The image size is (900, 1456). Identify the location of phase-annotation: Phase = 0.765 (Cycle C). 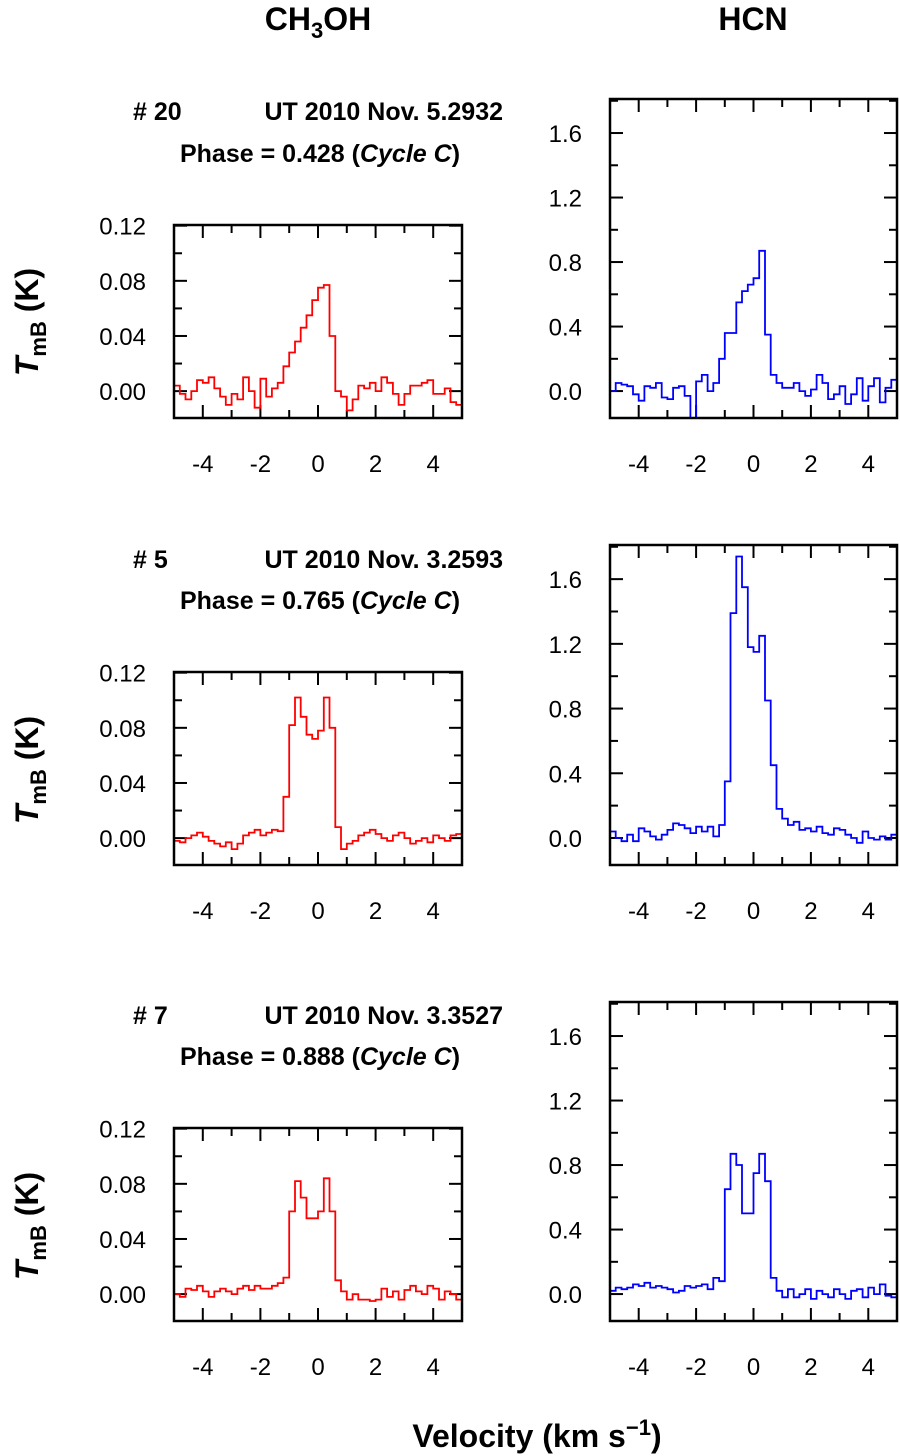
(320, 601).